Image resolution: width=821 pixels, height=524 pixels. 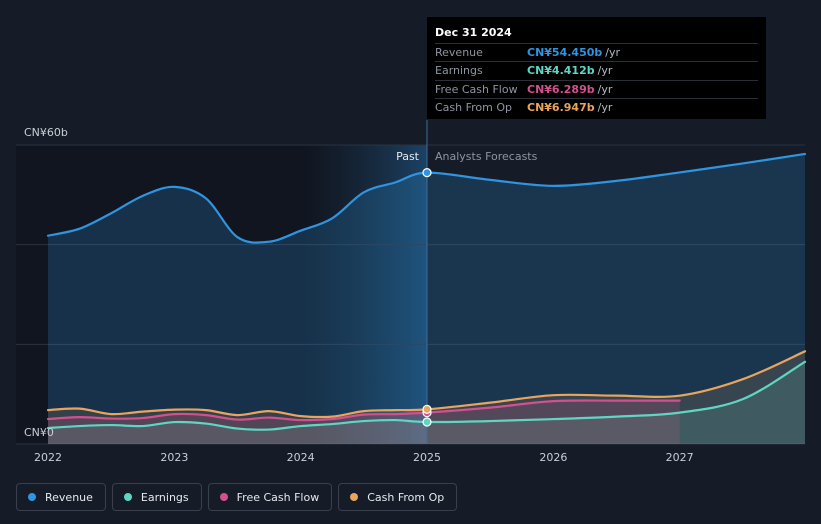 I want to click on tooltip-row: Free Cash Flow CN¥6.289b/yr, so click(x=596, y=89).